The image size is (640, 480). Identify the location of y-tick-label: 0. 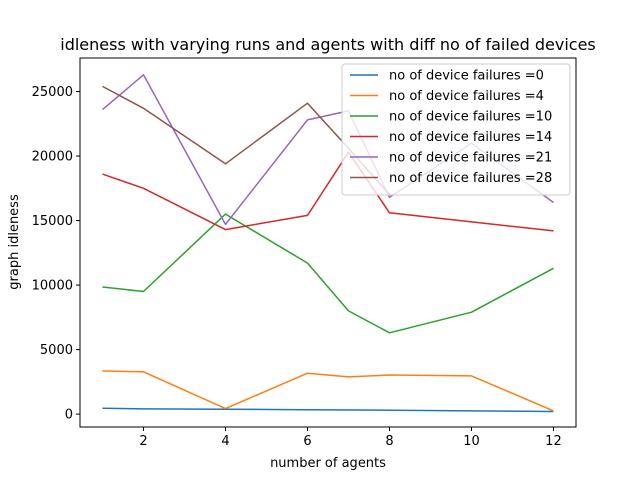
(69, 415).